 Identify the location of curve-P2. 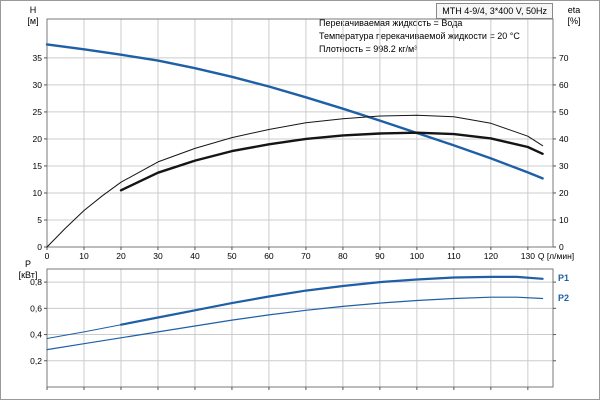
(295, 323).